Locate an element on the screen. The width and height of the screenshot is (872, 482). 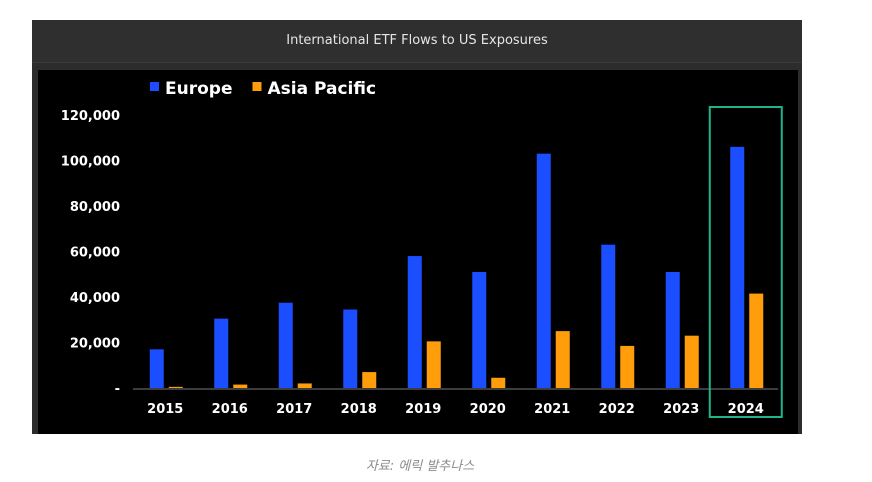
y-tick-label: 20,000 is located at coordinates (95, 344).